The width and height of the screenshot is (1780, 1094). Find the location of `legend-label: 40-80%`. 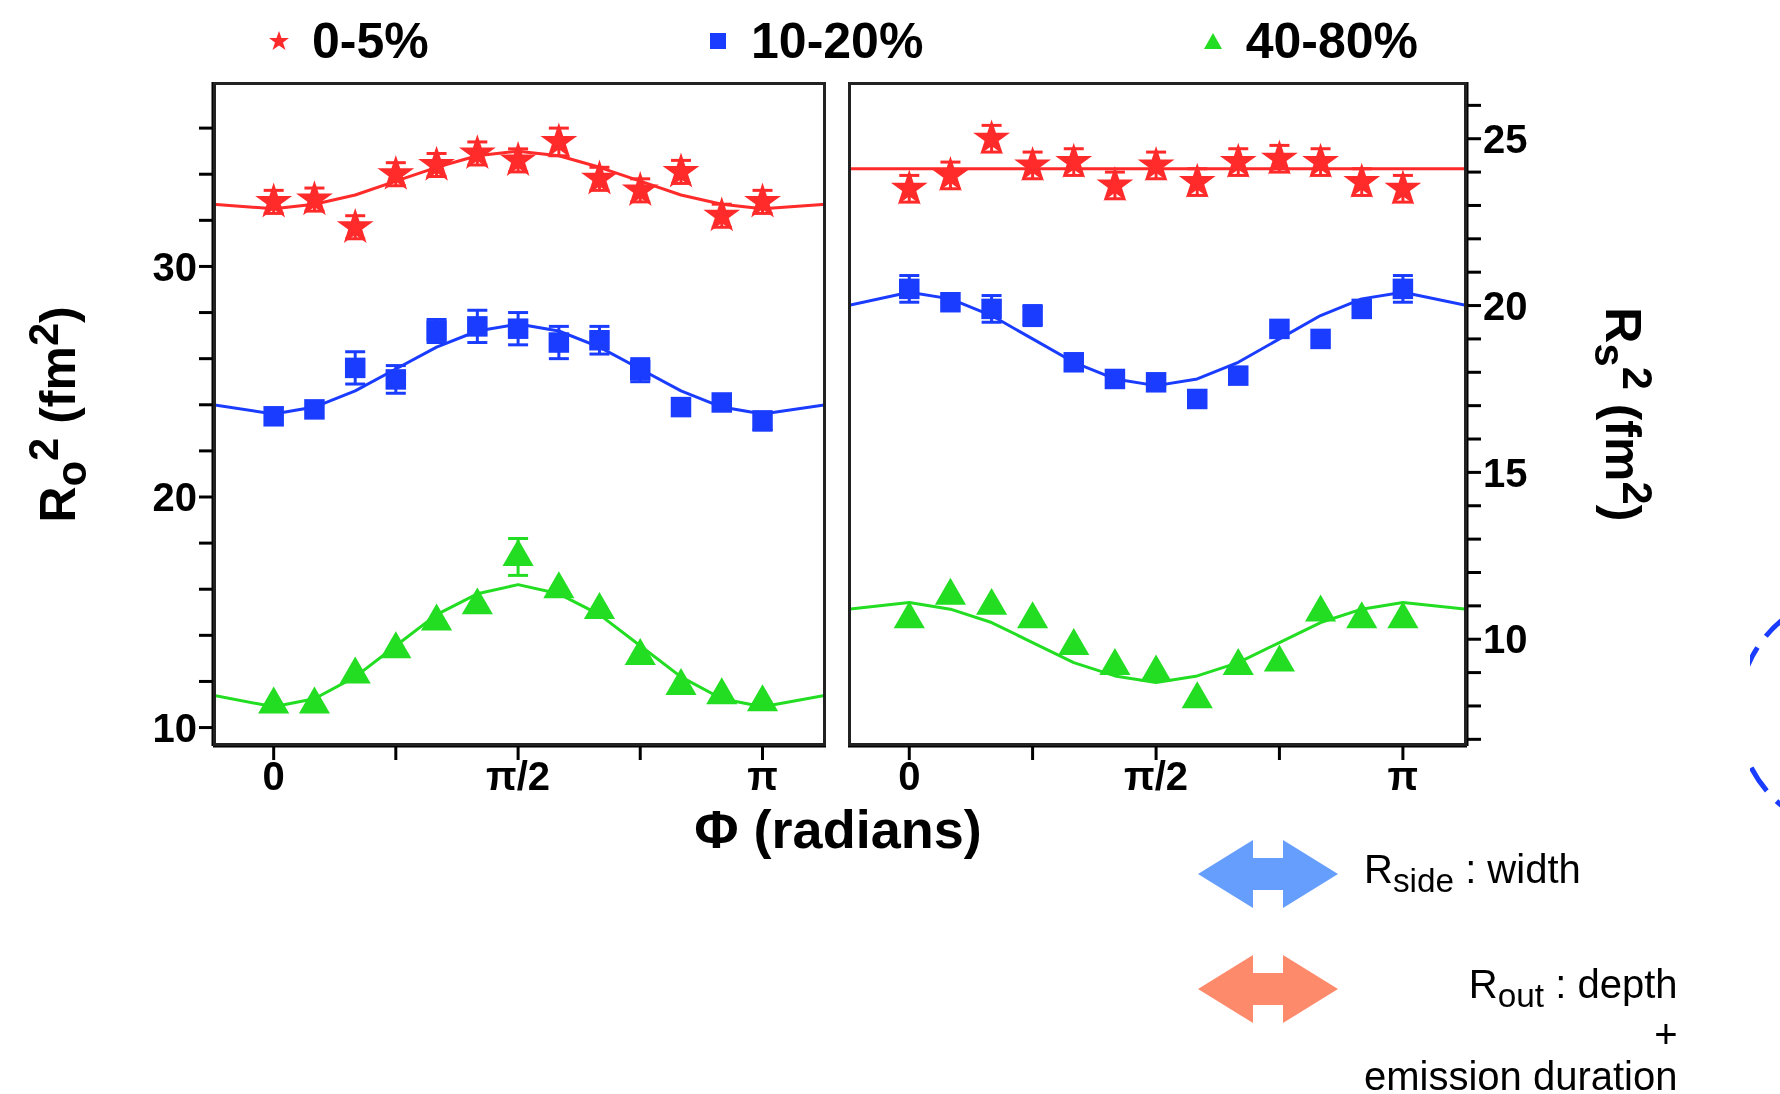

legend-label: 40-80% is located at coordinates (1331, 41).